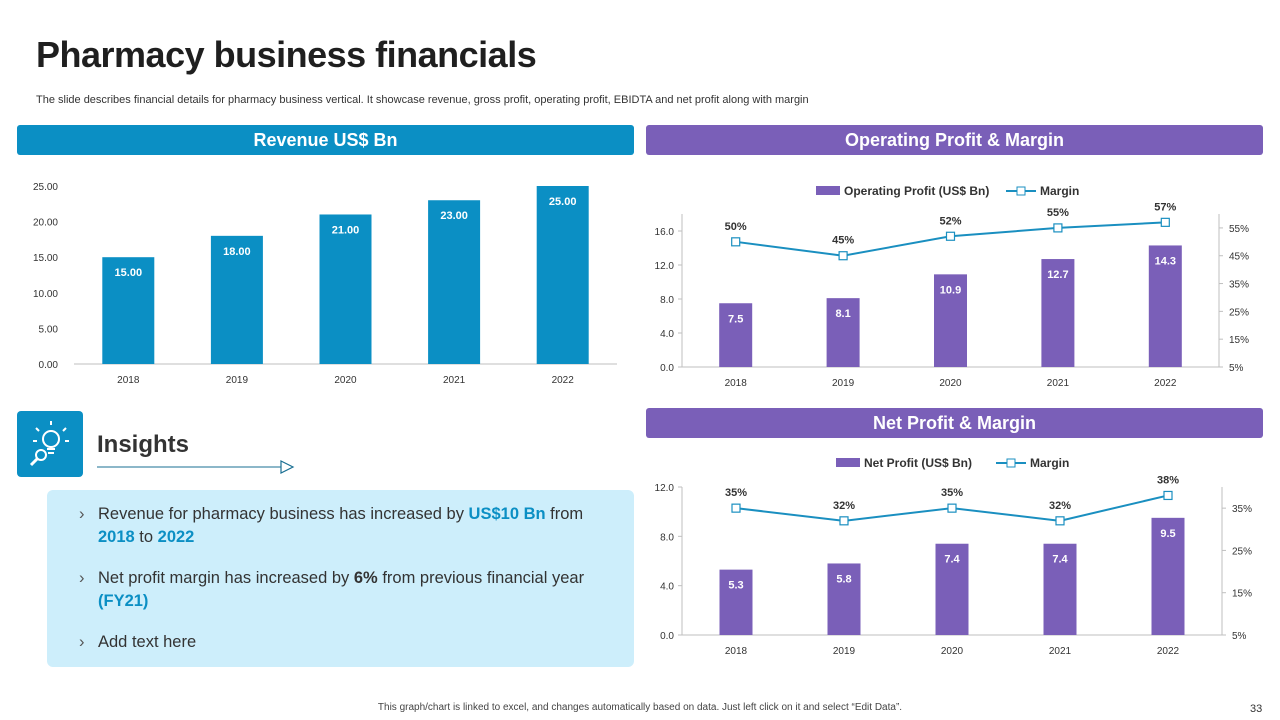  Describe the element at coordinates (1011, 463) in the screenshot. I see `legend-line-marker` at that location.